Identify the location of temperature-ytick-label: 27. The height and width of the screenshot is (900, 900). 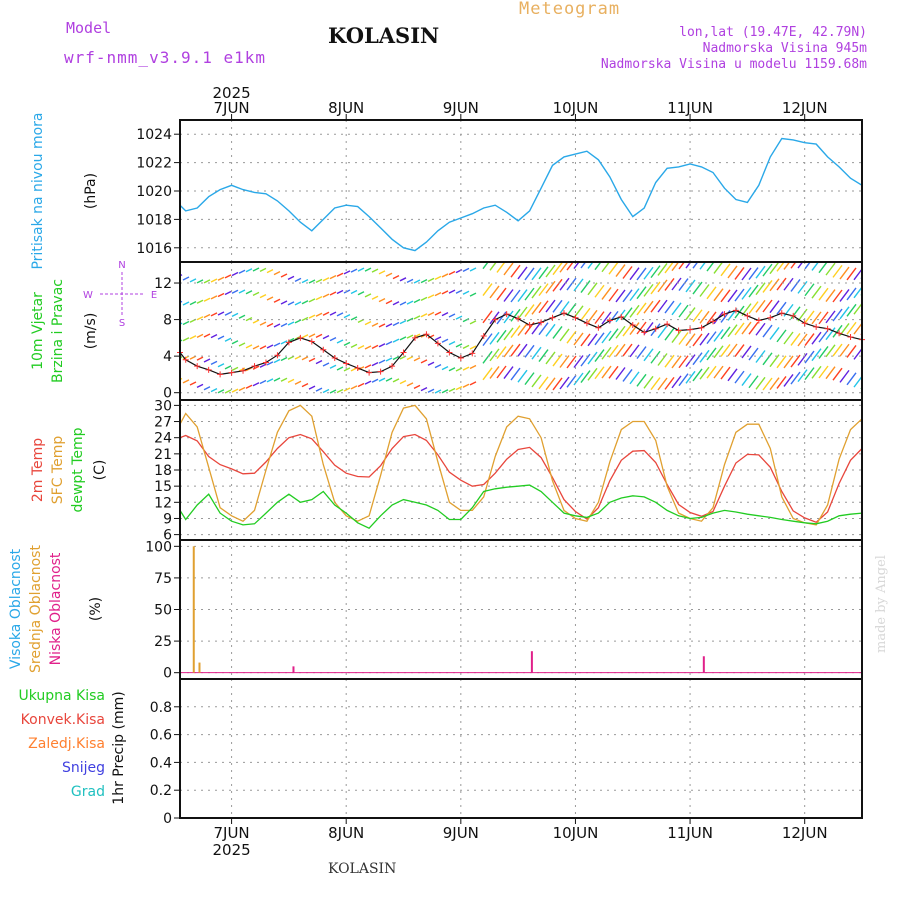
(163, 423).